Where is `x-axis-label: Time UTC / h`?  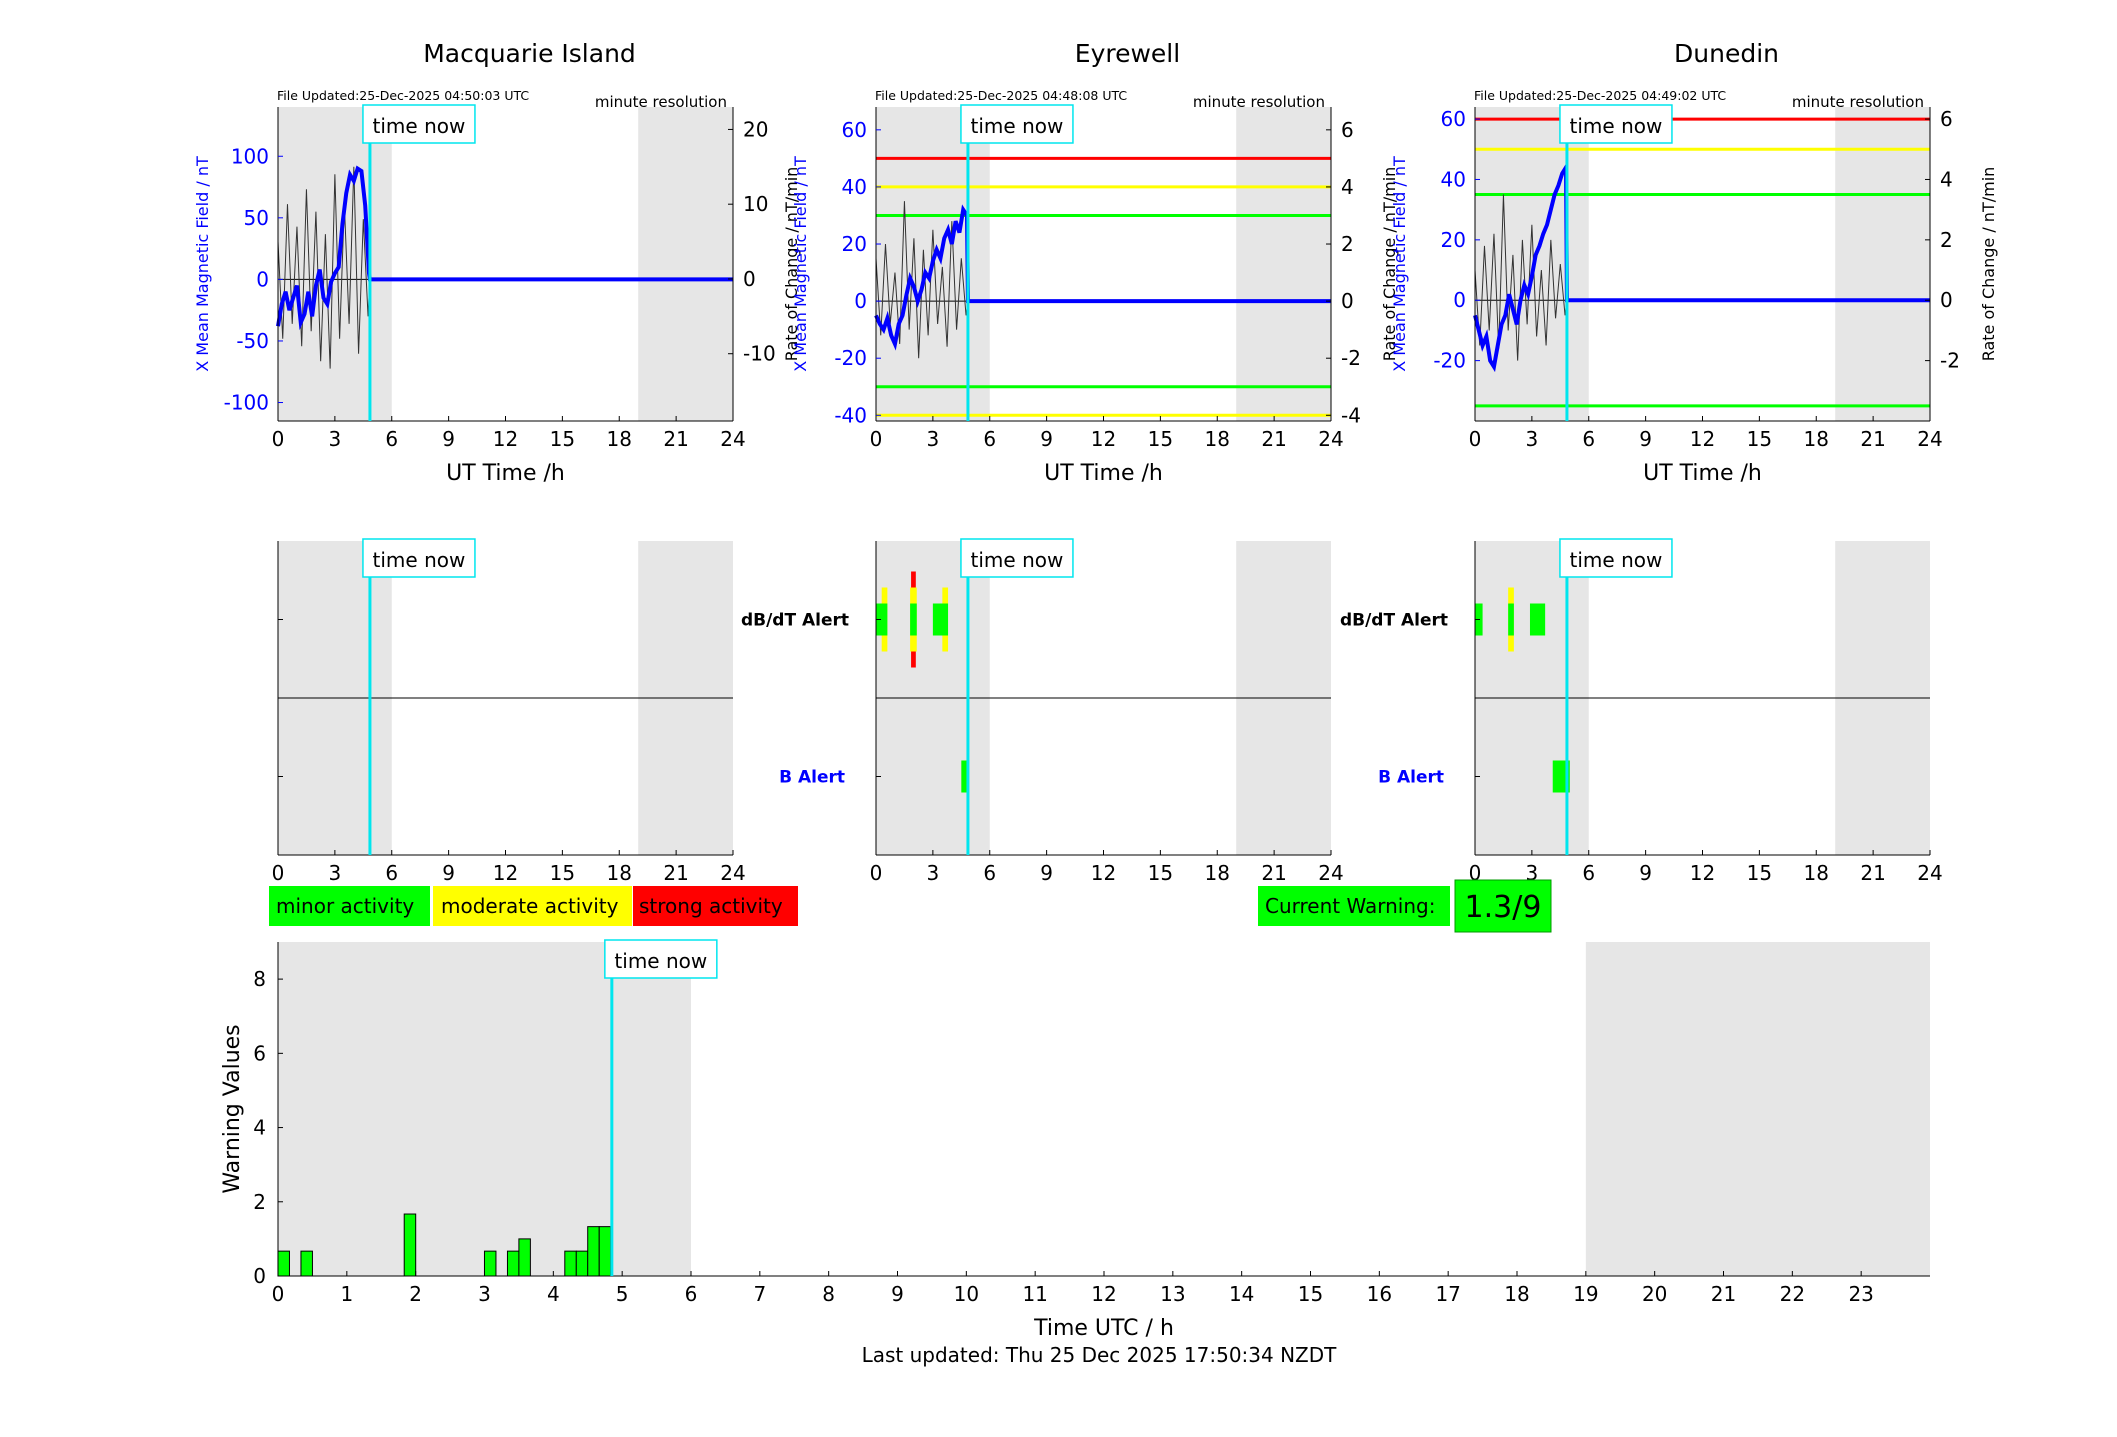
x-axis-label: Time UTC / h is located at coordinates (1103, 1328).